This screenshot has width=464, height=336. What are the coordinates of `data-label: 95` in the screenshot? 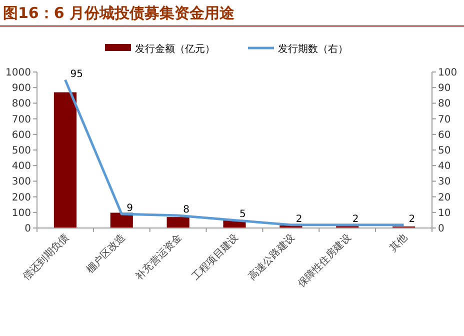 It's located at (76, 74).